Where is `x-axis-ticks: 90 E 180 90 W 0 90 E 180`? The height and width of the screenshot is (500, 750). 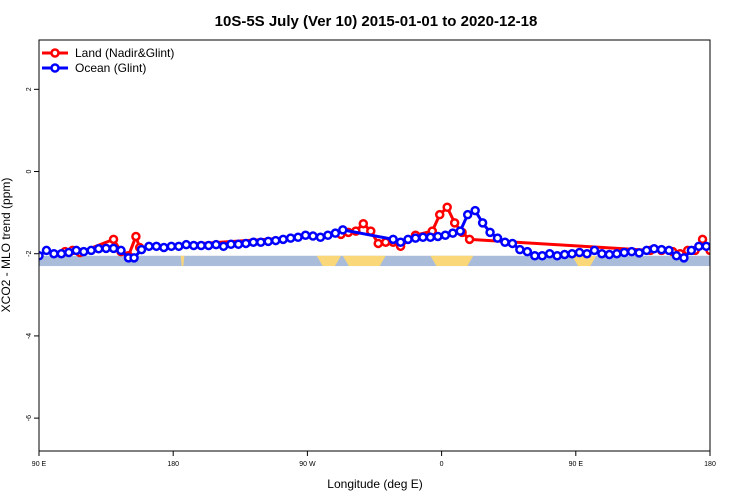
x-axis-ticks: 90 E 180 90 W 0 90 E 180 is located at coordinates (374, 459).